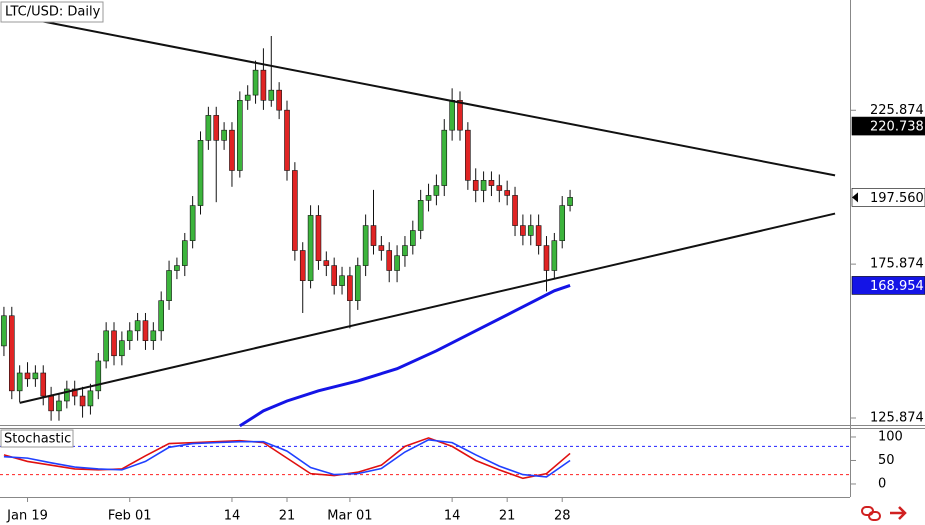 This screenshot has height=525, width=925. I want to click on moving-average, so click(405, 356).